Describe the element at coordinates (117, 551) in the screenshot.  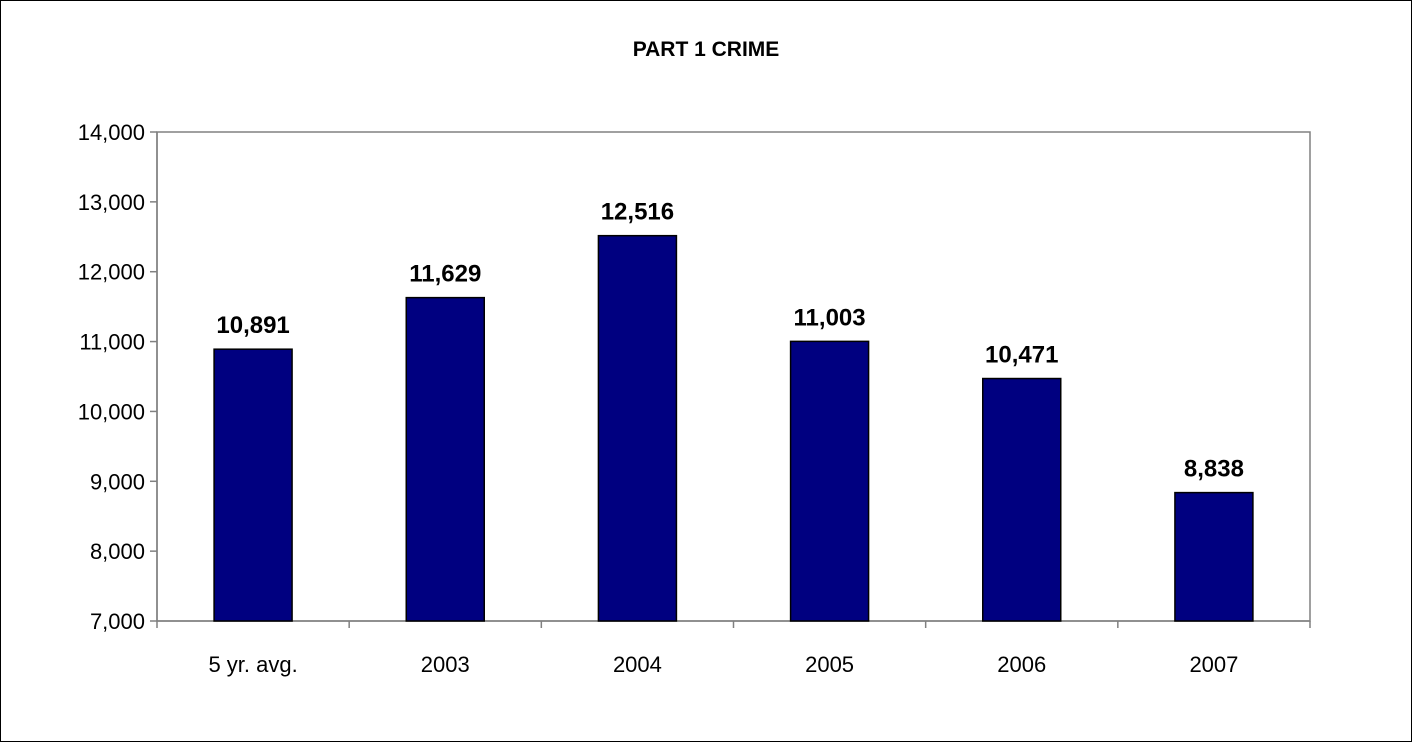
I see `y-tick-label: 8,000` at that location.